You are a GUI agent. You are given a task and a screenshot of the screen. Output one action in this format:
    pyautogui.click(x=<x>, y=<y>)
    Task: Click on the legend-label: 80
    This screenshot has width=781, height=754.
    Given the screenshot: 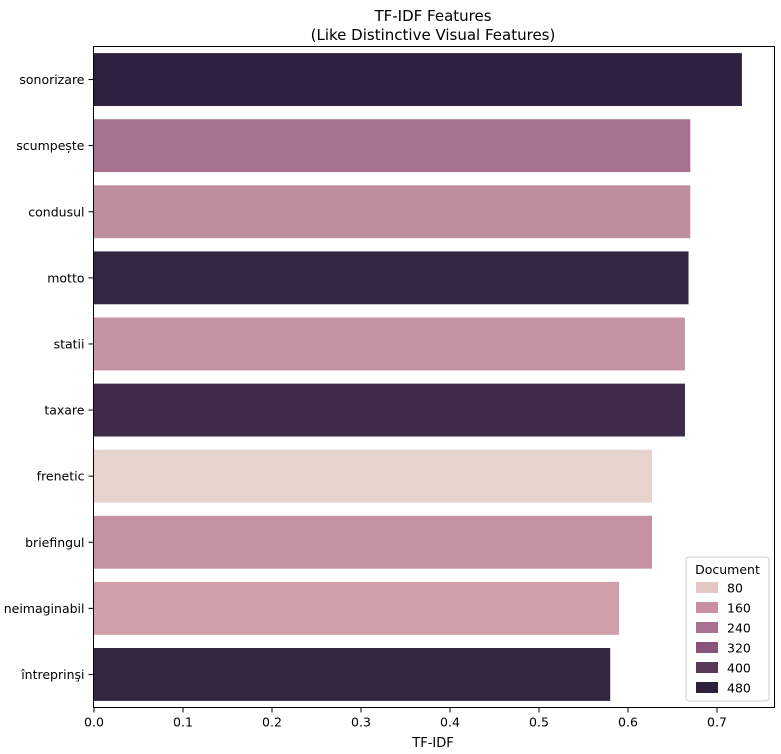 What is the action you would take?
    pyautogui.click(x=735, y=588)
    